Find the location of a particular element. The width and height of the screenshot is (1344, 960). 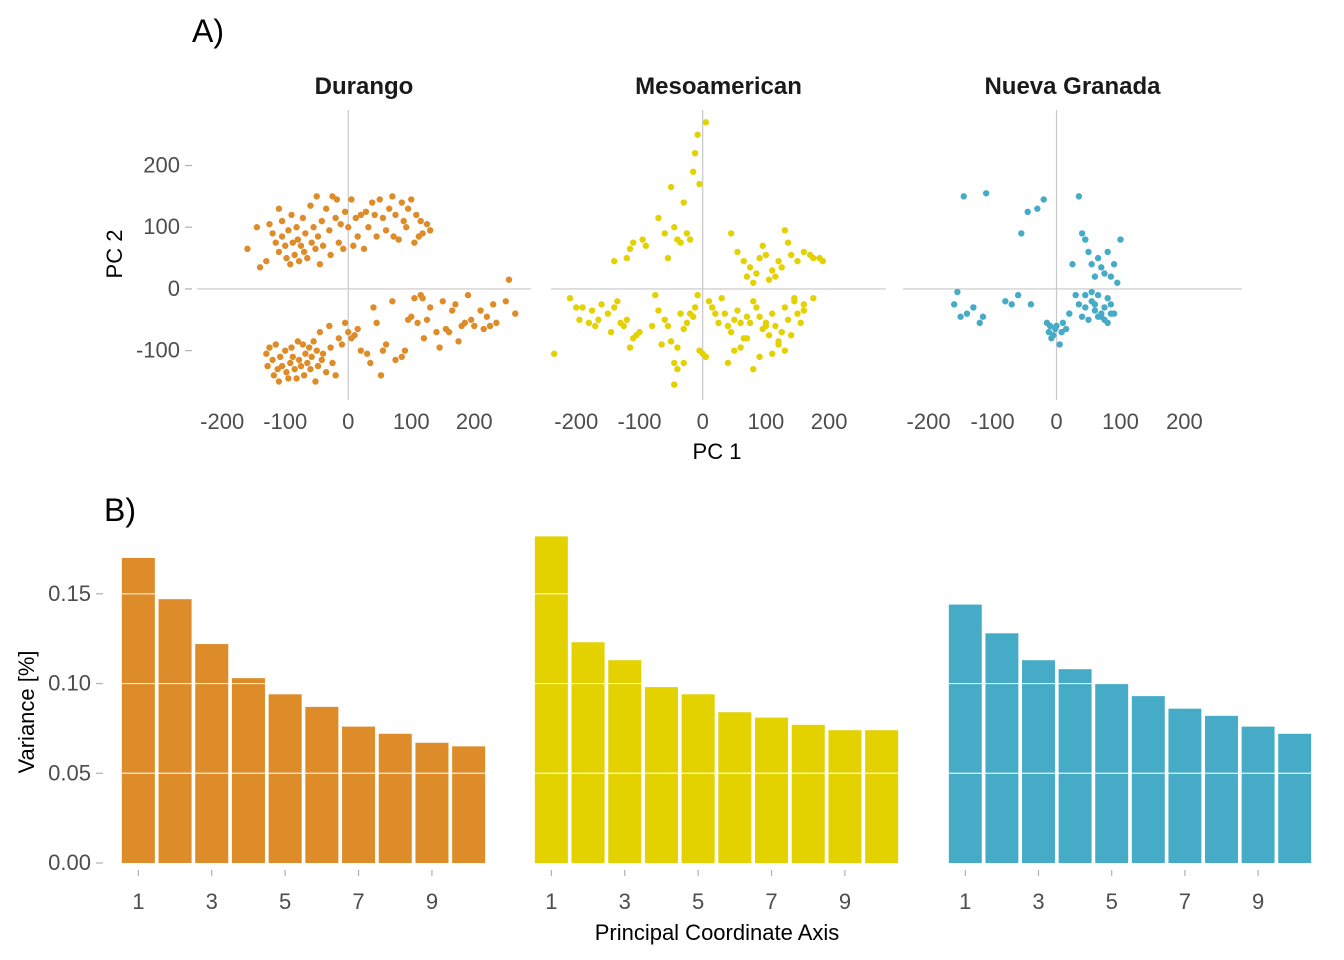

x-tick-label: -200 is located at coordinates (929, 421).